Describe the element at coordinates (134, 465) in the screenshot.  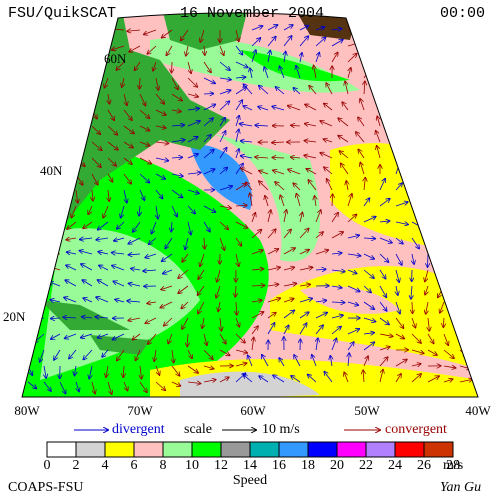
I see `colorbar-tick-label: 6` at that location.